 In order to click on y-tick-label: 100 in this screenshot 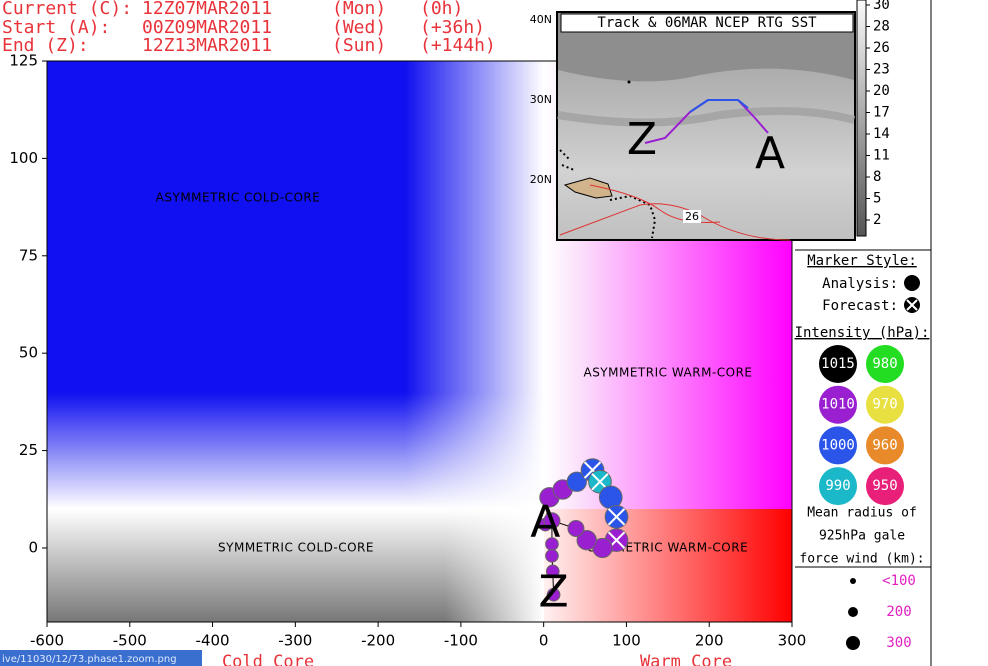, I will do `click(23, 158)`.